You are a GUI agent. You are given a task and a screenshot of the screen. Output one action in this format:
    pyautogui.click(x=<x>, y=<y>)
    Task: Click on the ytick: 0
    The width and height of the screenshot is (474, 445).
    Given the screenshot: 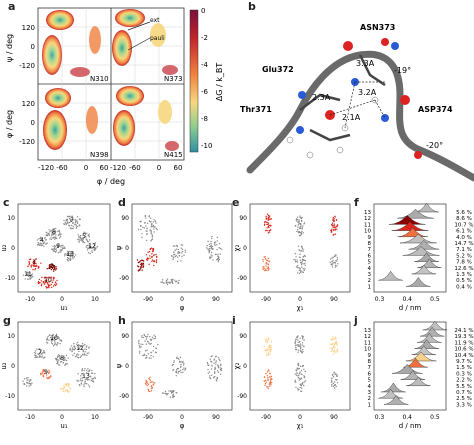 What is the action you would take?
    pyautogui.click(x=127, y=248)
    